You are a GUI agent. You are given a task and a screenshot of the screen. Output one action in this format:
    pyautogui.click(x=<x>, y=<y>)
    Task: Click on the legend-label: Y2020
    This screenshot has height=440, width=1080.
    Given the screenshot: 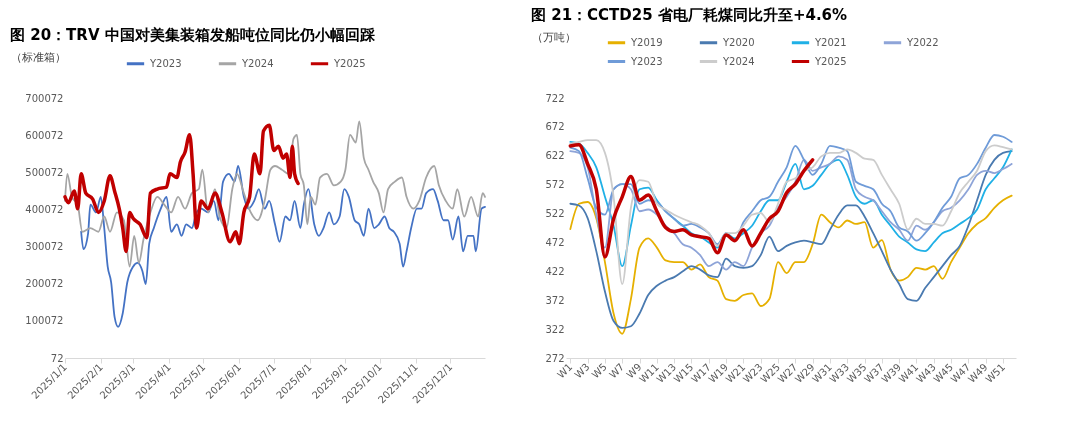 What is the action you would take?
    pyautogui.click(x=738, y=42)
    